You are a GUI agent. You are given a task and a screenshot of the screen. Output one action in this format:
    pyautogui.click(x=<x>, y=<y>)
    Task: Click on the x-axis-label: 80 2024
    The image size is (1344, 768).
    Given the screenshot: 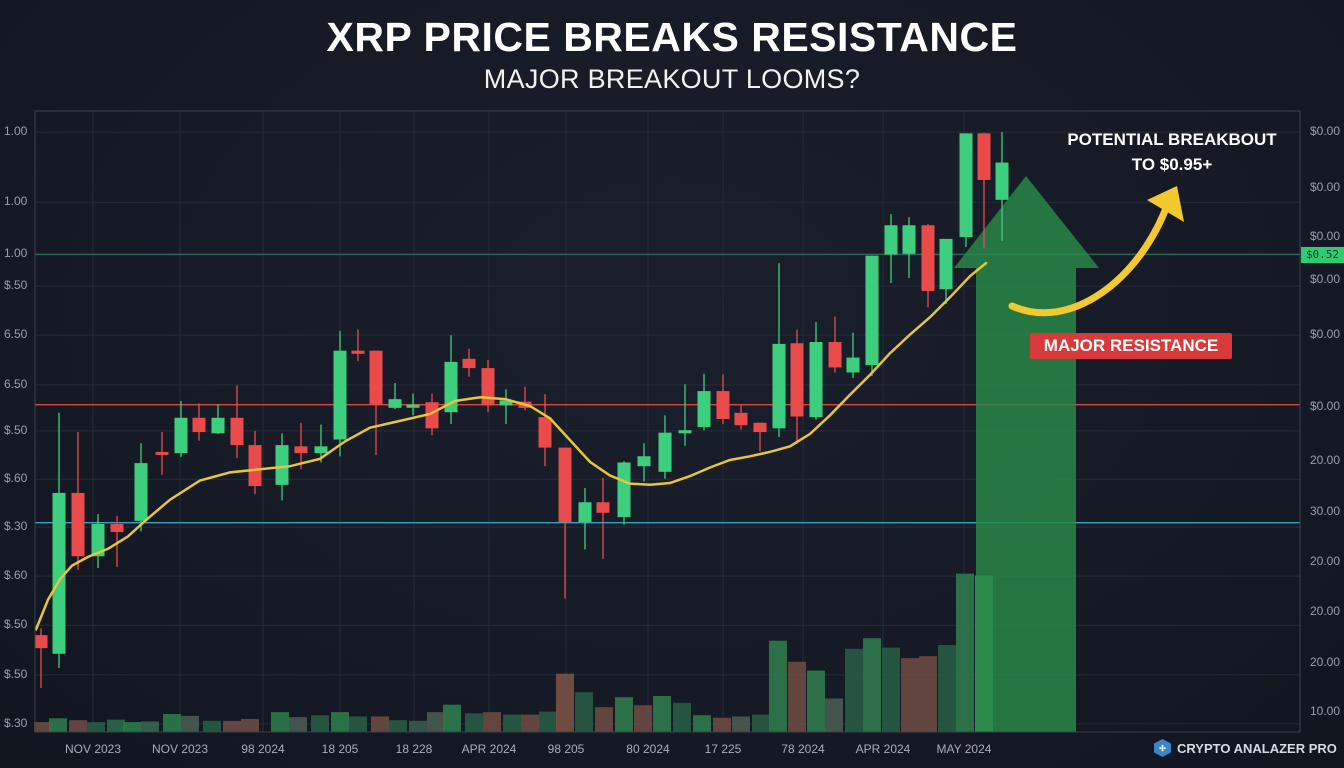 What is the action you would take?
    pyautogui.click(x=648, y=749)
    